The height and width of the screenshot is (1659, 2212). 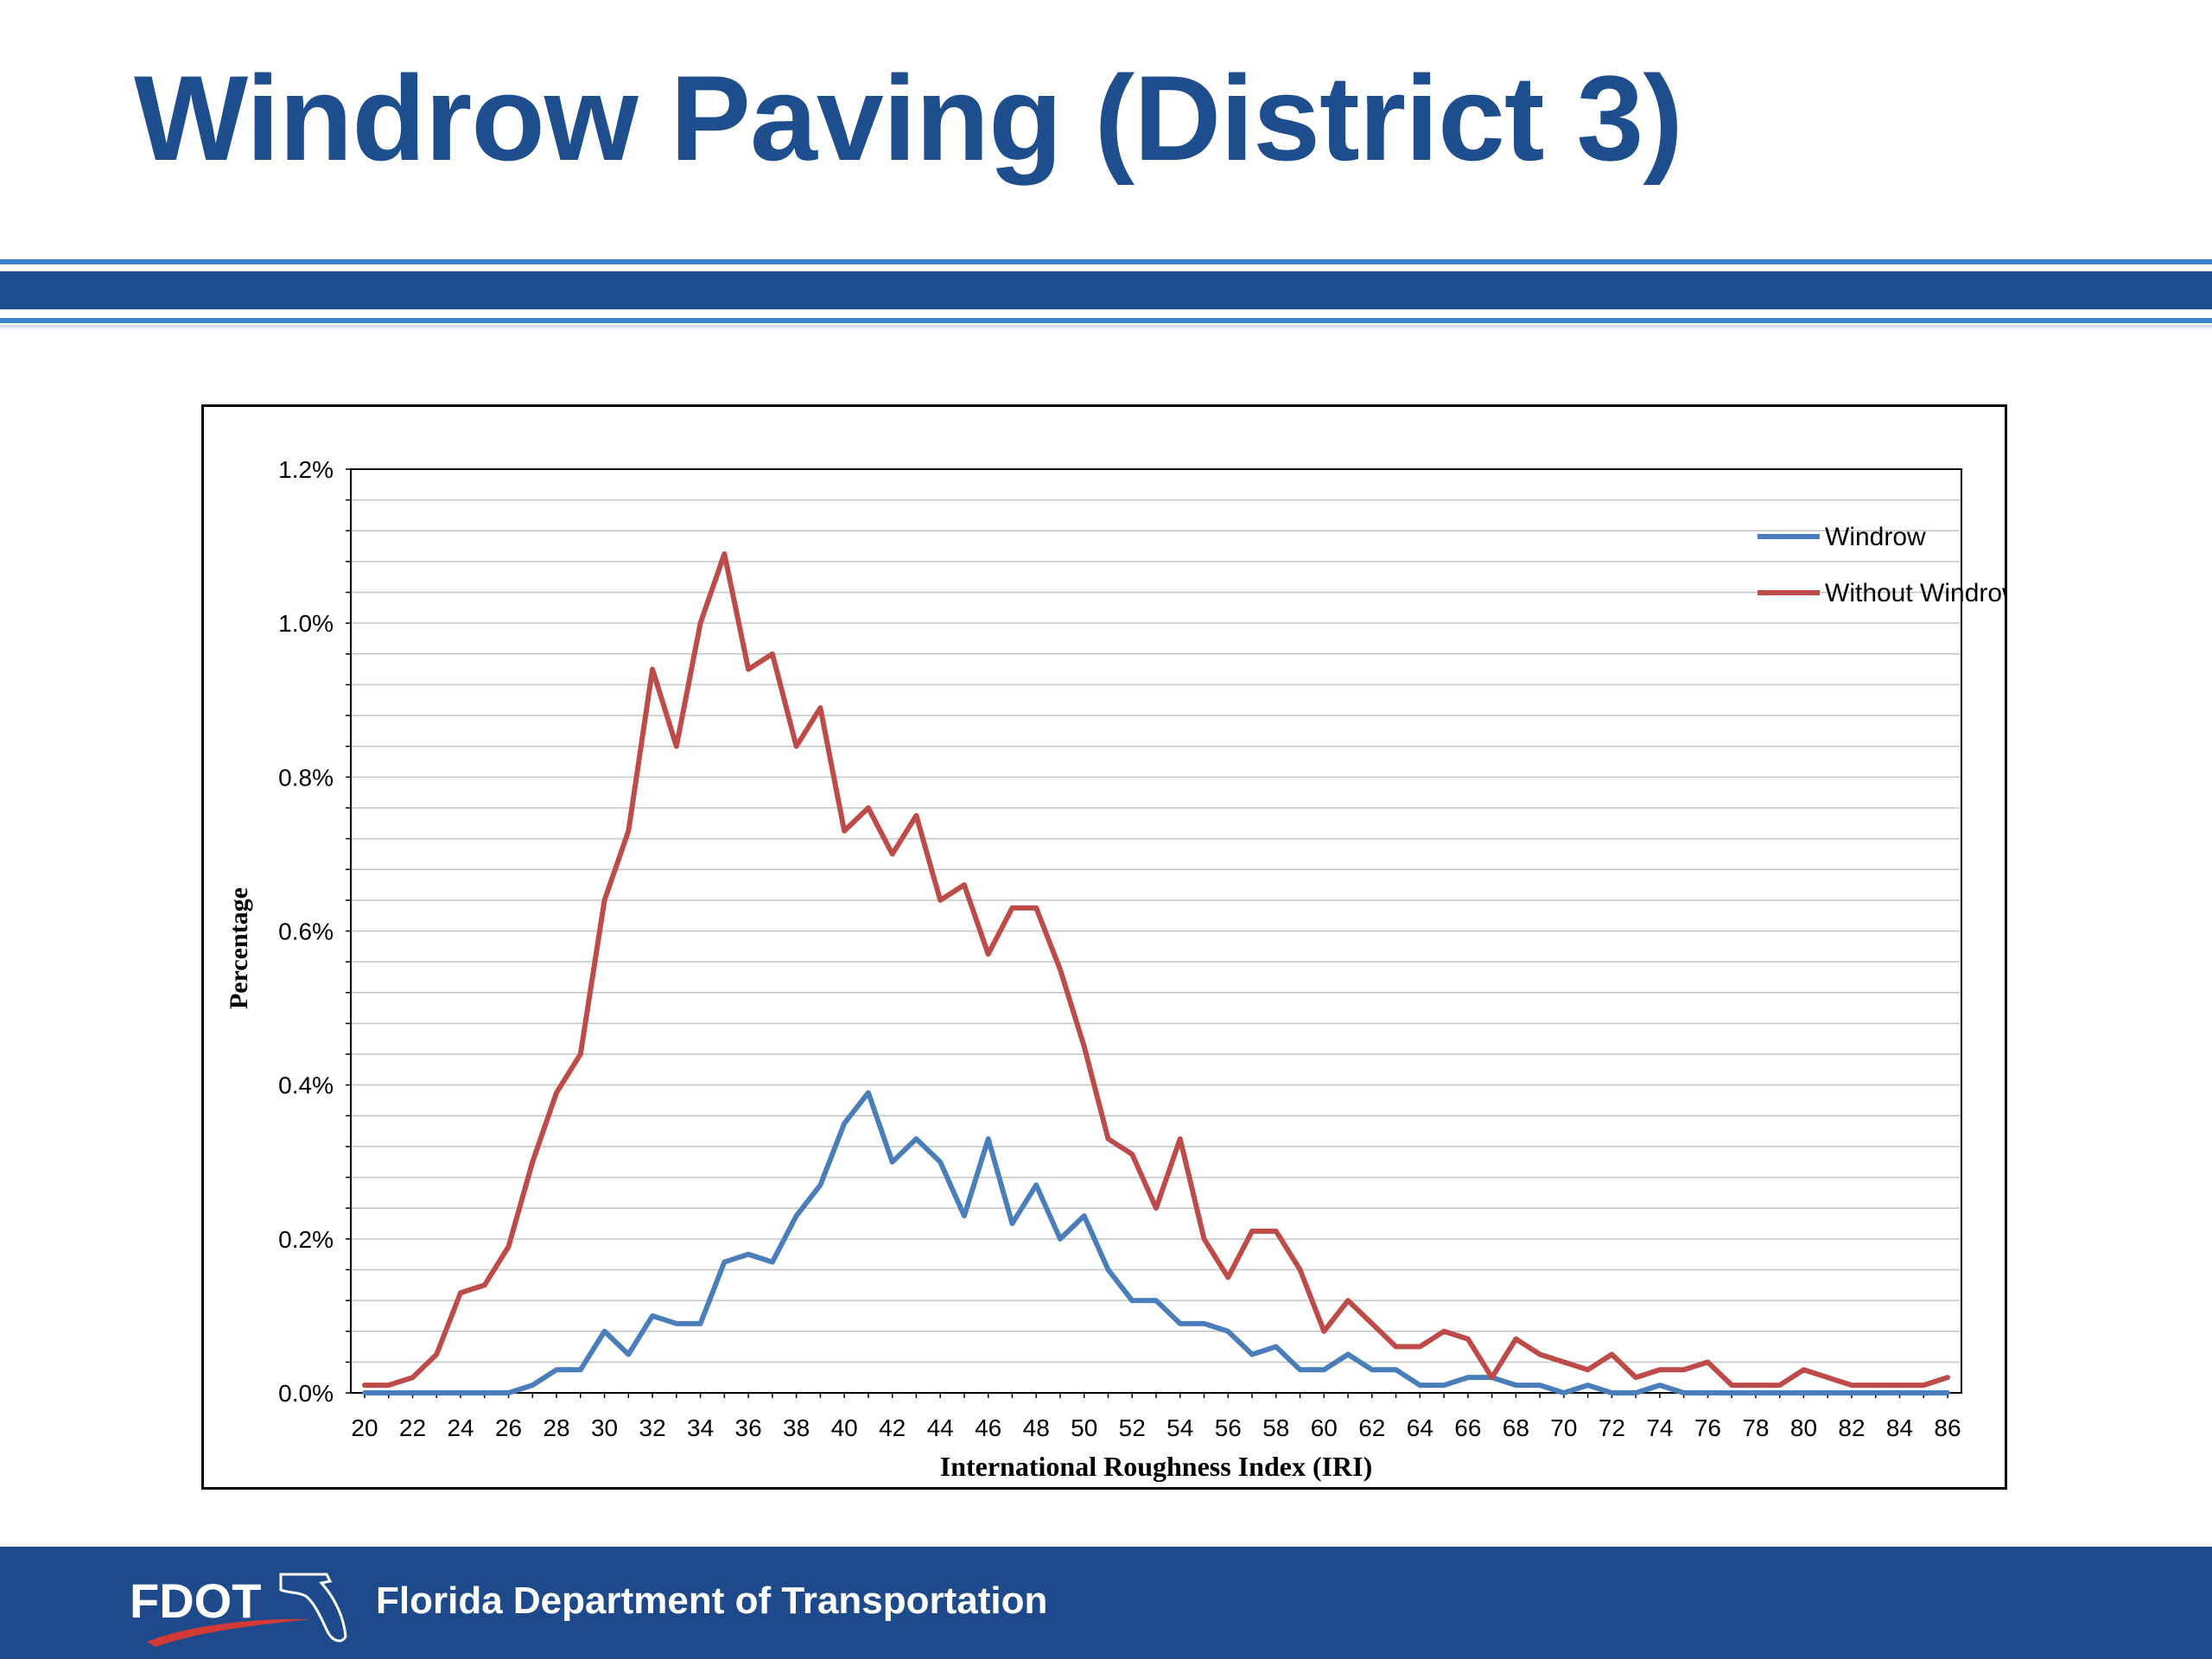 What do you see at coordinates (1106, 290) in the screenshot?
I see `header-rule-band` at bounding box center [1106, 290].